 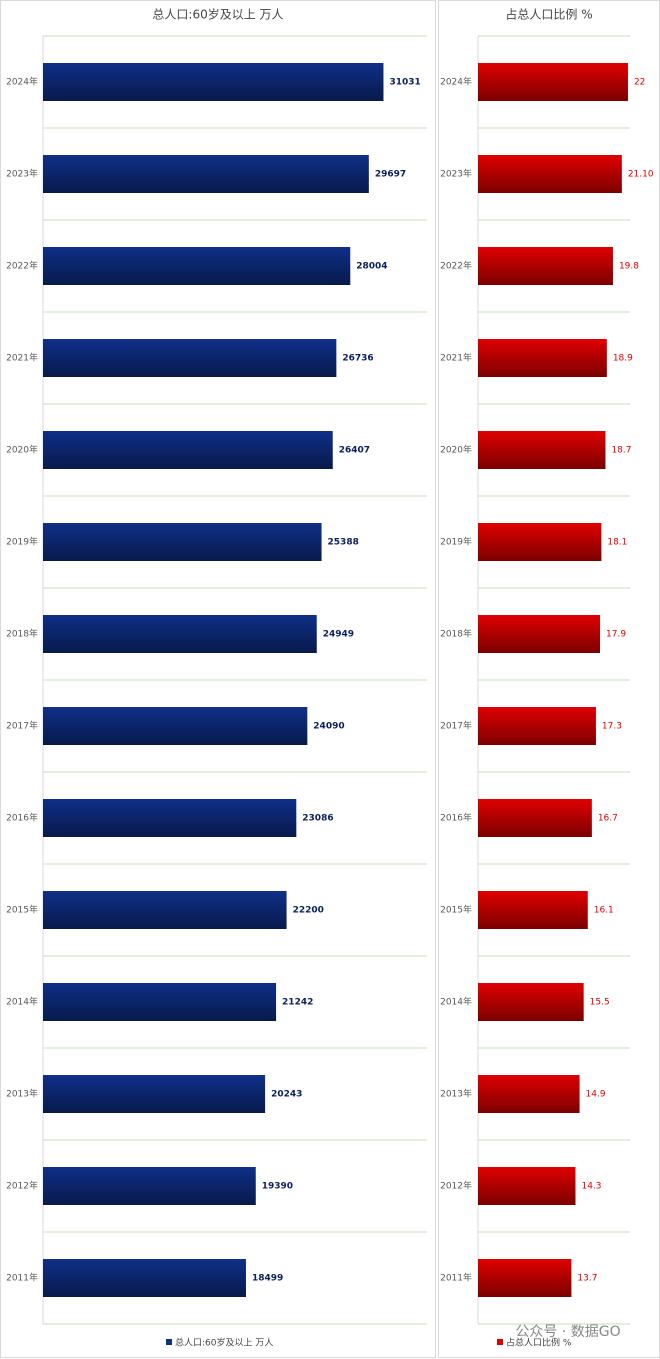 What do you see at coordinates (621, 451) in the screenshot?
I see `value-label: 18.7` at bounding box center [621, 451].